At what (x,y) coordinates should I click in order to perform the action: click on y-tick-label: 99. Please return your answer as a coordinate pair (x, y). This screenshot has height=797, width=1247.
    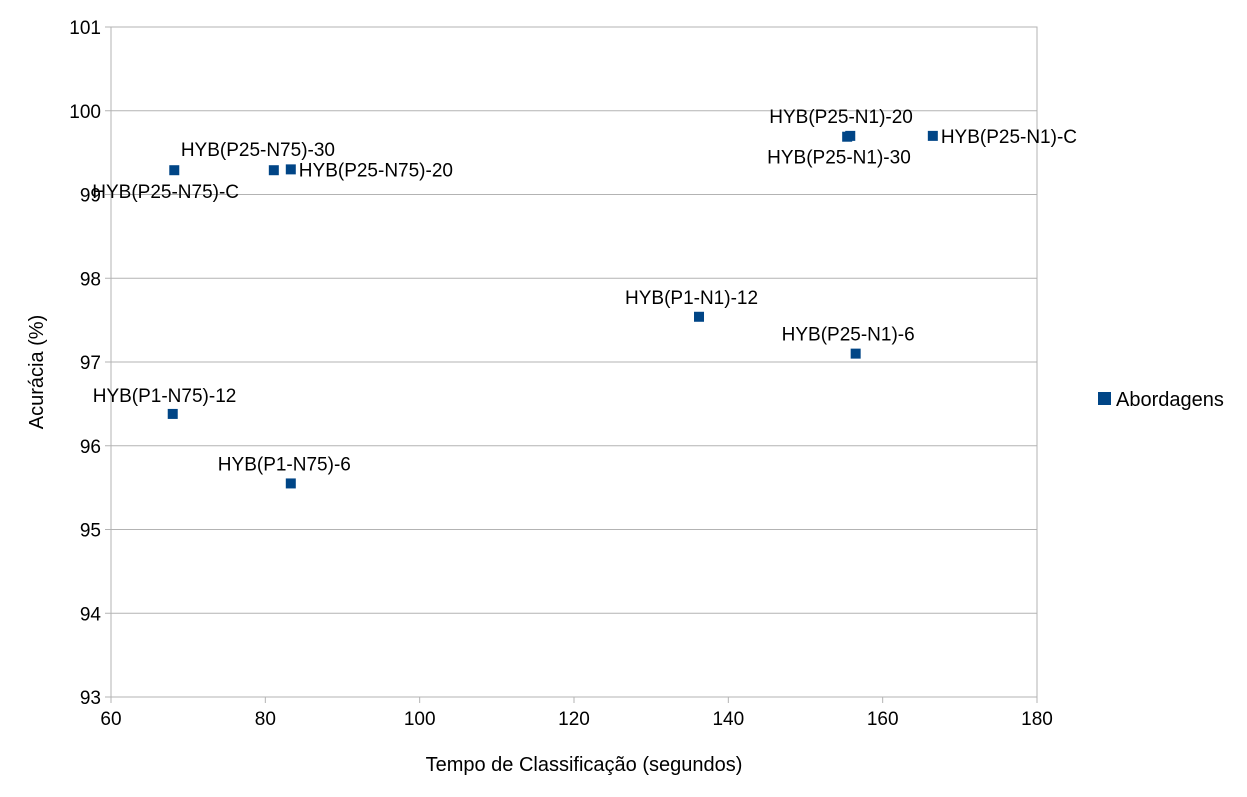
    Looking at the image, I should click on (90, 196).